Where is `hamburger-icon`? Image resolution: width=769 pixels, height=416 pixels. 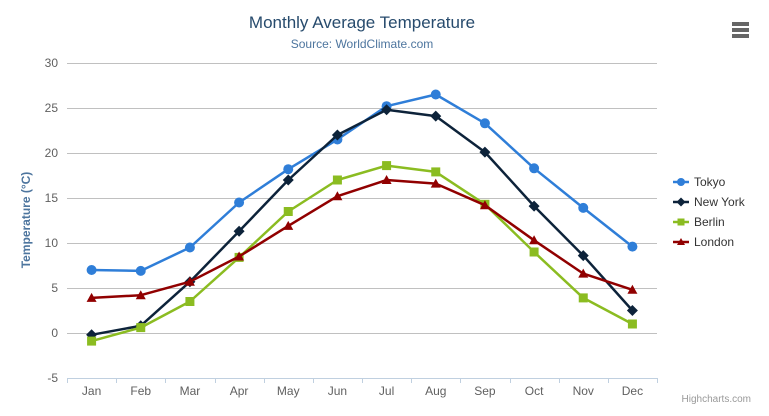
hamburger-icon is located at coordinates (741, 30).